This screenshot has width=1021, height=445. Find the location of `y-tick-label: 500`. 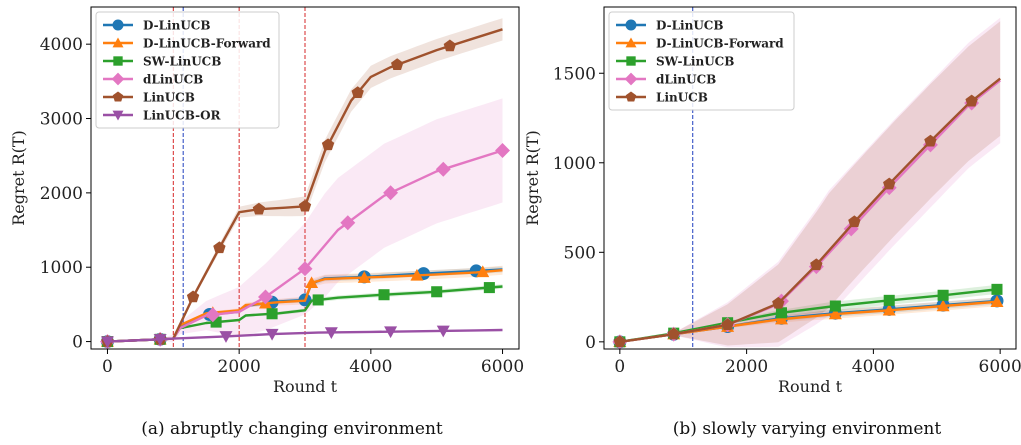

y-tick-label: 500 is located at coordinates (580, 253).